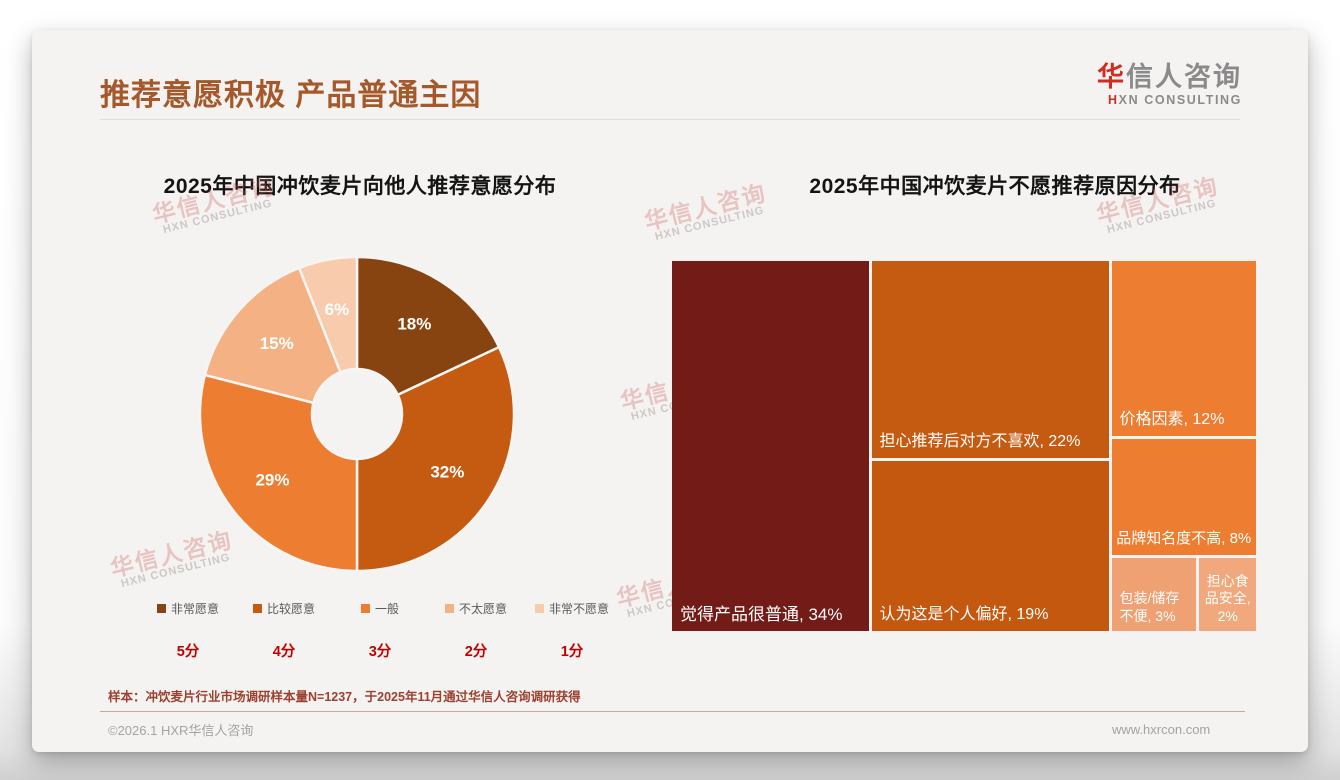  I want to click on legend-item-不太愿意: 不太愿意, so click(476, 608).